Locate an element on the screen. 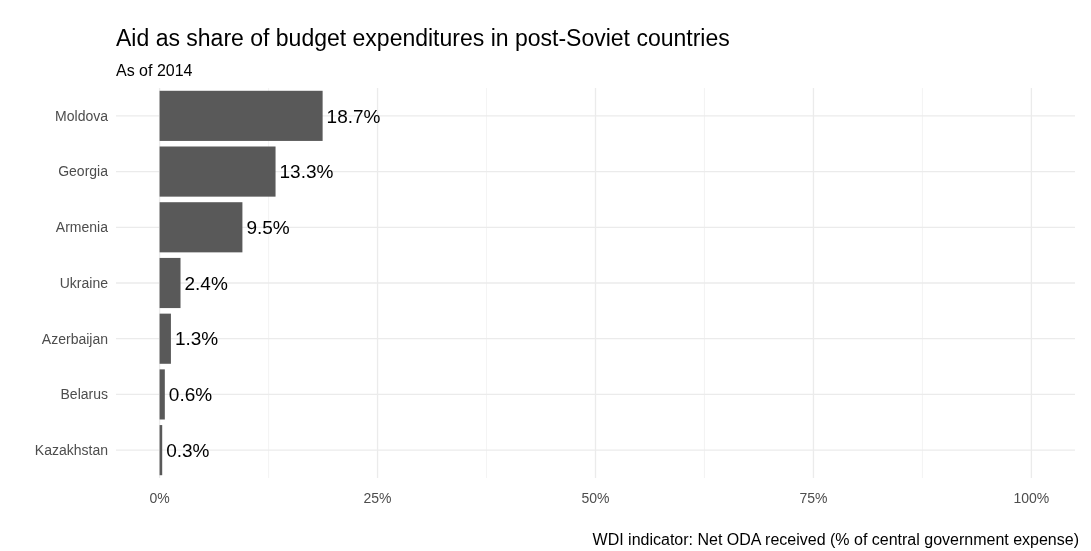 Image resolution: width=1091 pixels, height=551 pixels. data-label: 9.5% is located at coordinates (268, 227).